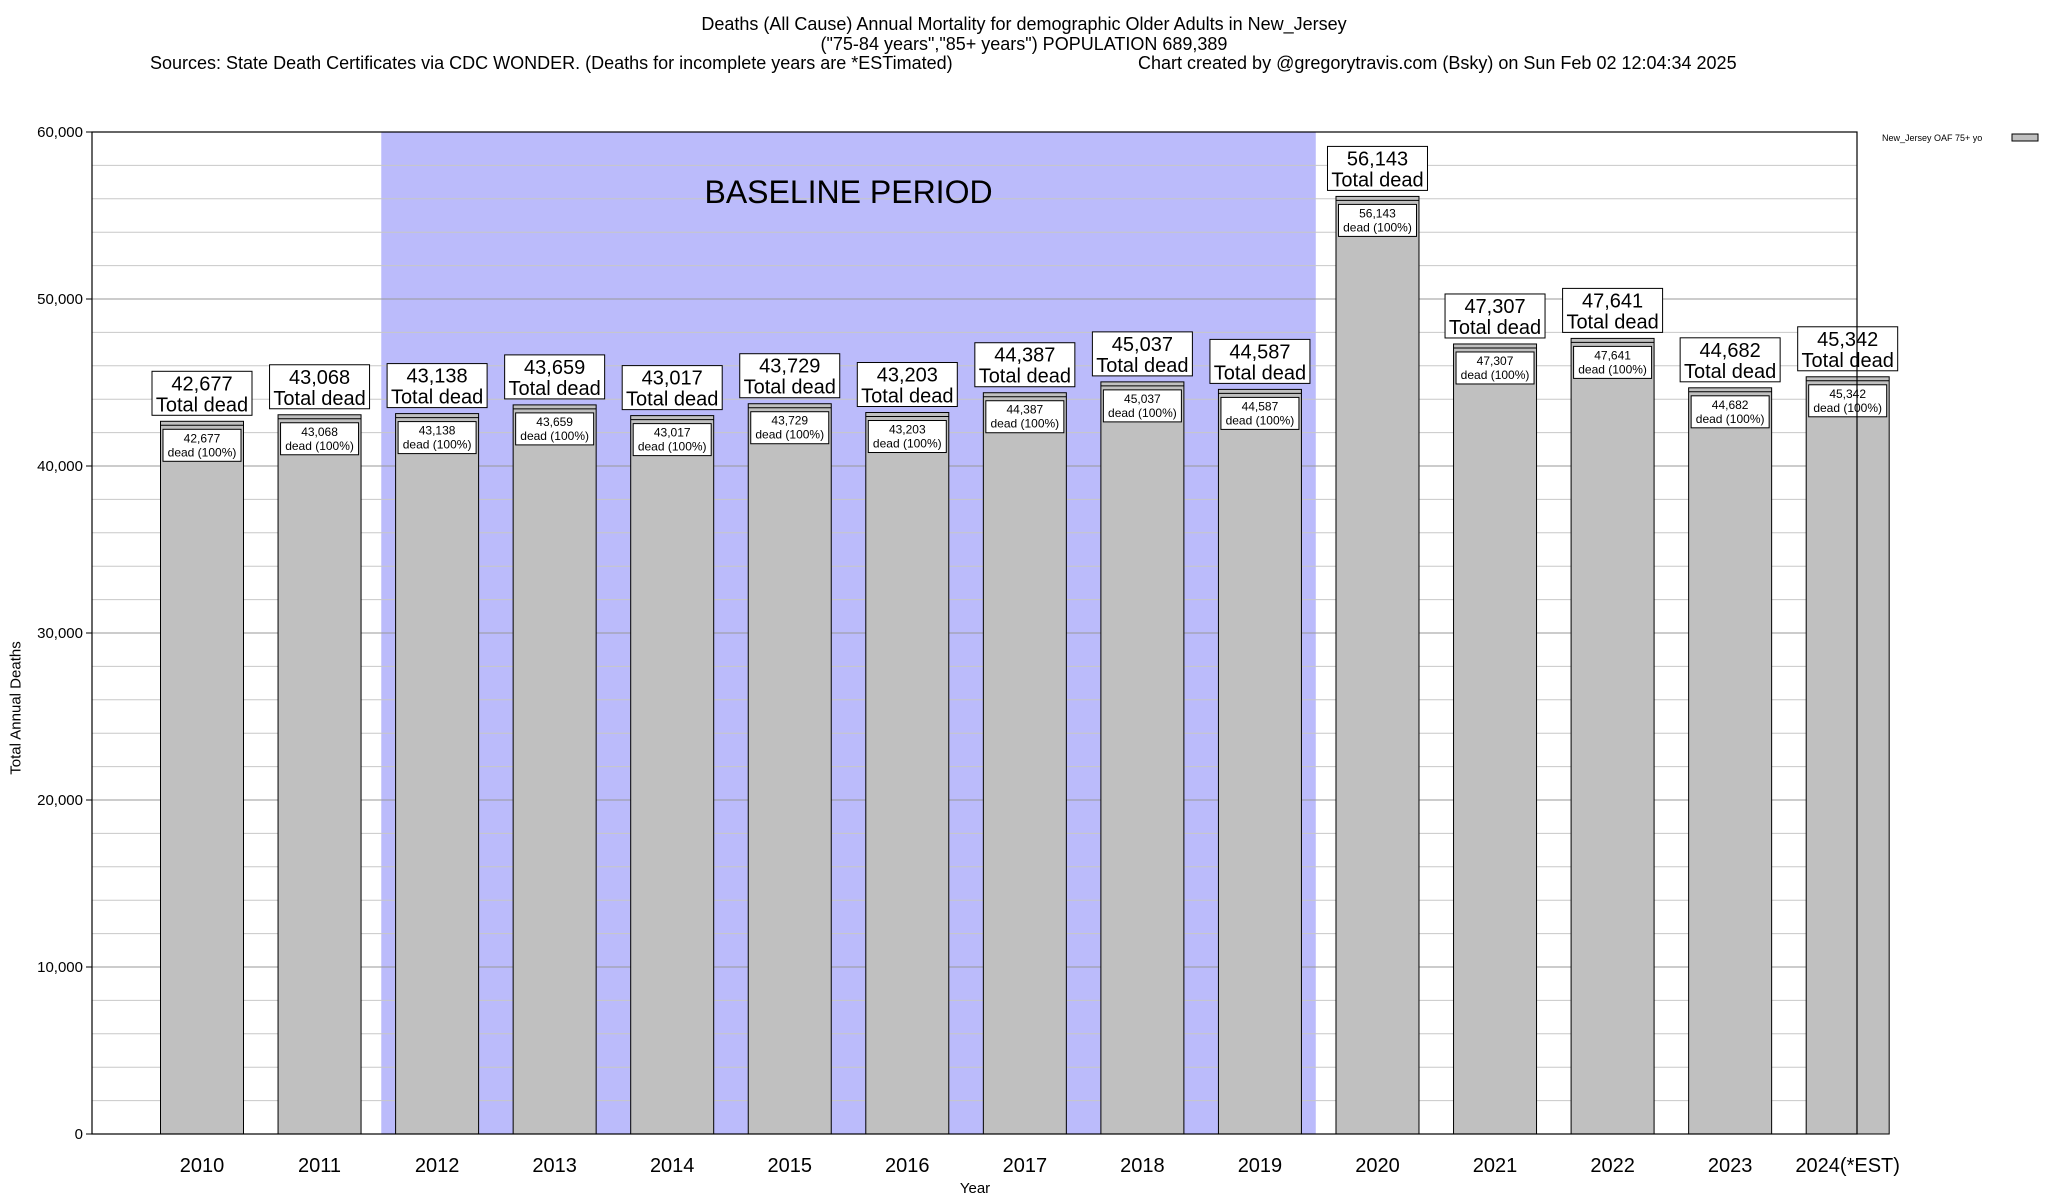 This screenshot has width=2048, height=1200. Describe the element at coordinates (907, 1166) in the screenshot. I see `x-tick-label: 2016` at that location.